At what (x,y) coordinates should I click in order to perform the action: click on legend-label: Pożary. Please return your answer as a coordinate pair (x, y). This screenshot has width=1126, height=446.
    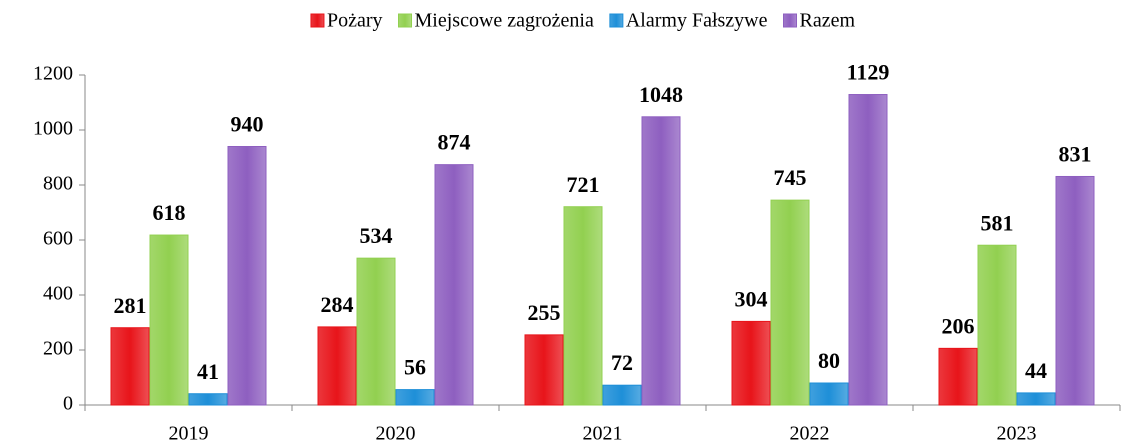
    Looking at the image, I should click on (355, 21).